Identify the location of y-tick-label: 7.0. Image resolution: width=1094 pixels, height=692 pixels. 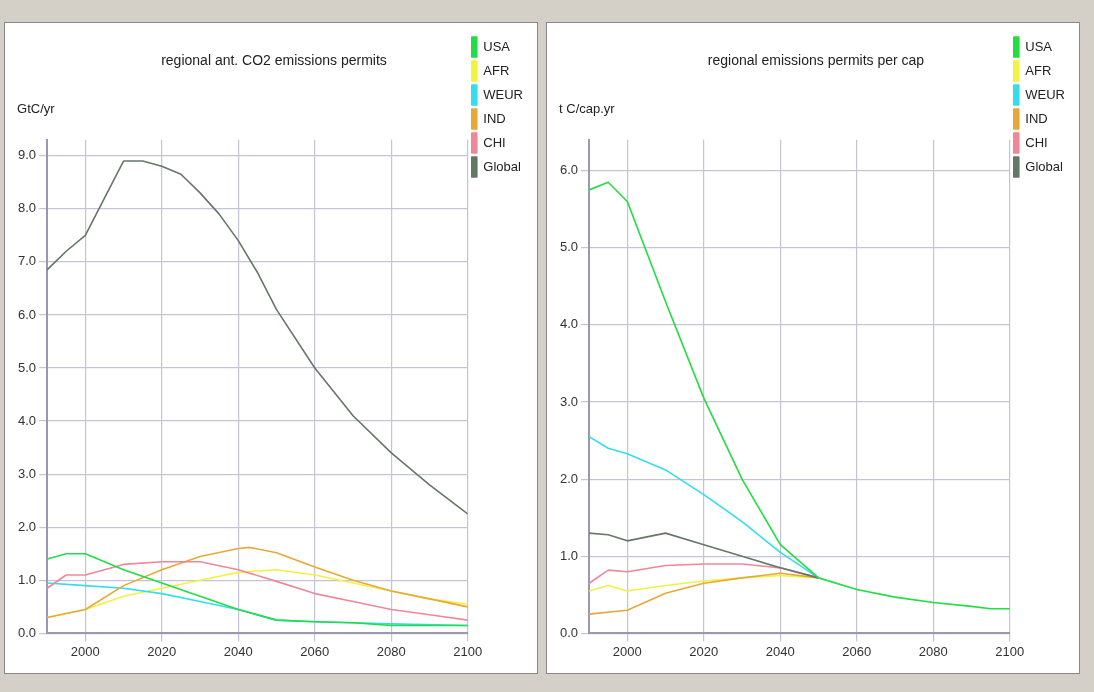
(27, 261).